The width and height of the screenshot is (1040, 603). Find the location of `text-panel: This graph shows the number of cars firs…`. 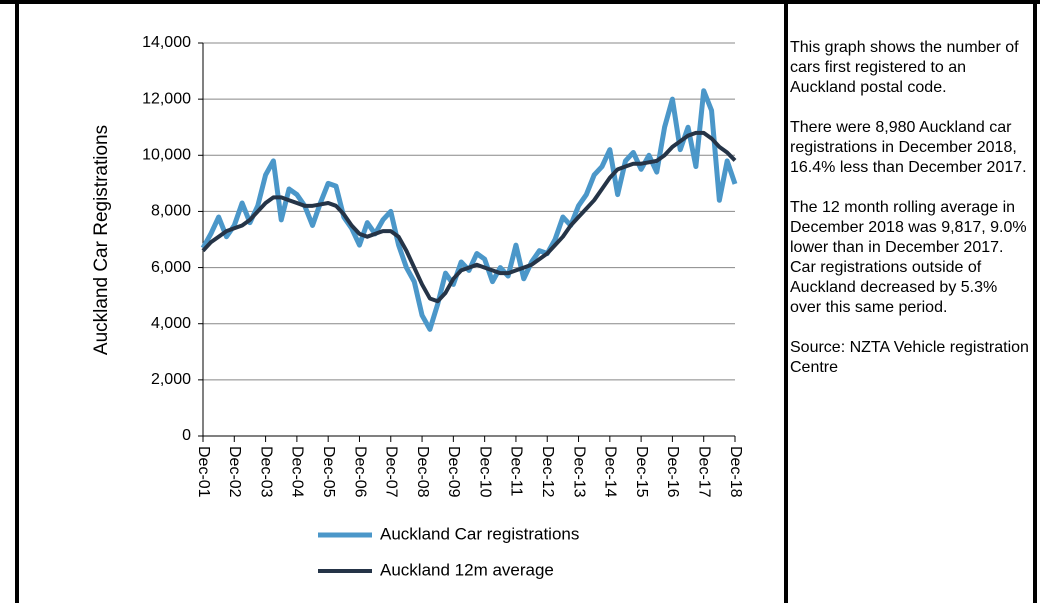

text-panel: This graph shows the number of cars firs… is located at coordinates (910, 218).